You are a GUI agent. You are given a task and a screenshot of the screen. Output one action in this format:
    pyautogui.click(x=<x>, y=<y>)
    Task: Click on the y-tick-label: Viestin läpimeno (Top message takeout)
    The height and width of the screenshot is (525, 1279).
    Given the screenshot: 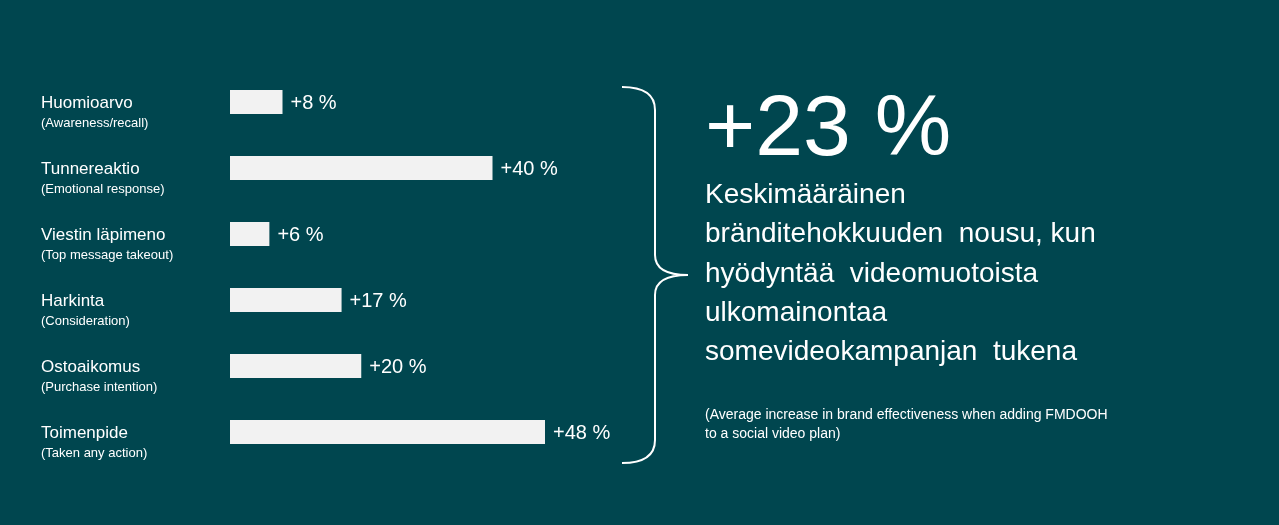 What is the action you would take?
    pyautogui.click(x=107, y=243)
    